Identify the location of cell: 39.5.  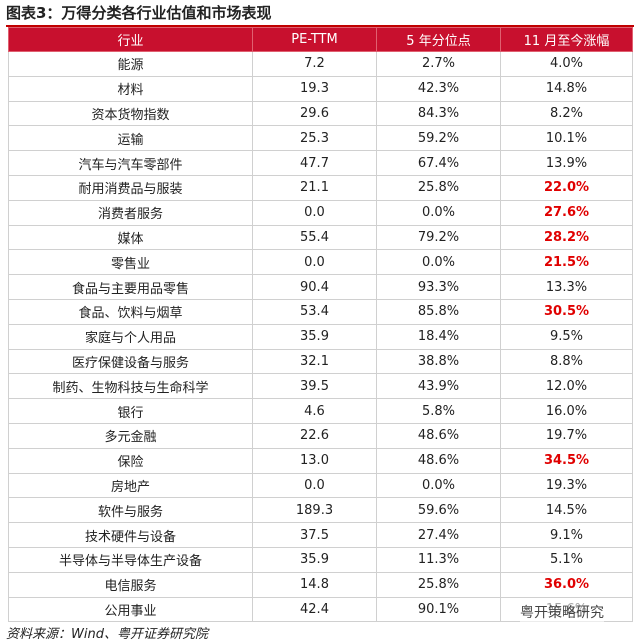
(314, 386).